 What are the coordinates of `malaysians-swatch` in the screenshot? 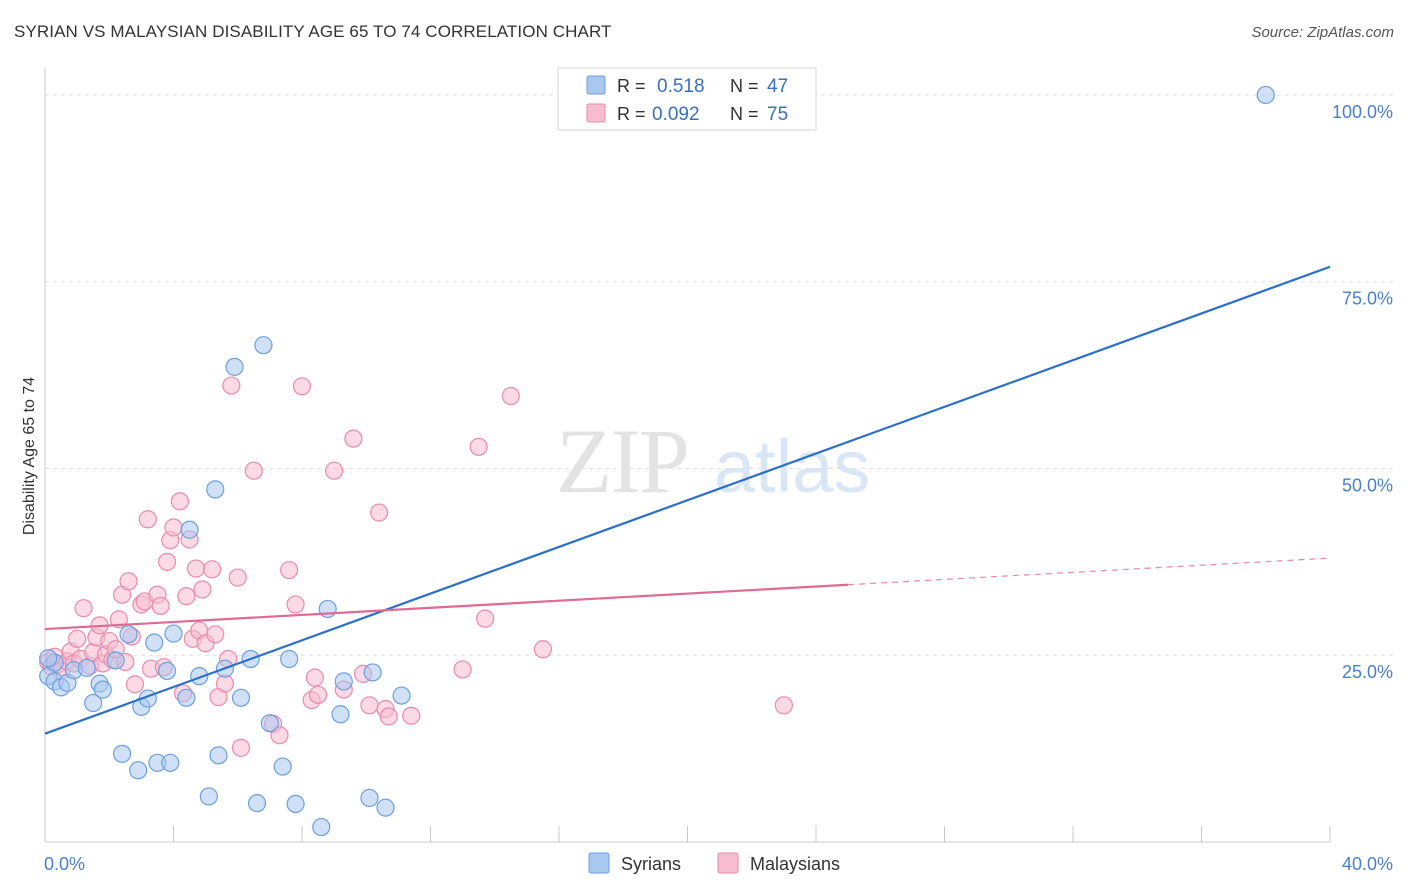 It's located at (596, 113).